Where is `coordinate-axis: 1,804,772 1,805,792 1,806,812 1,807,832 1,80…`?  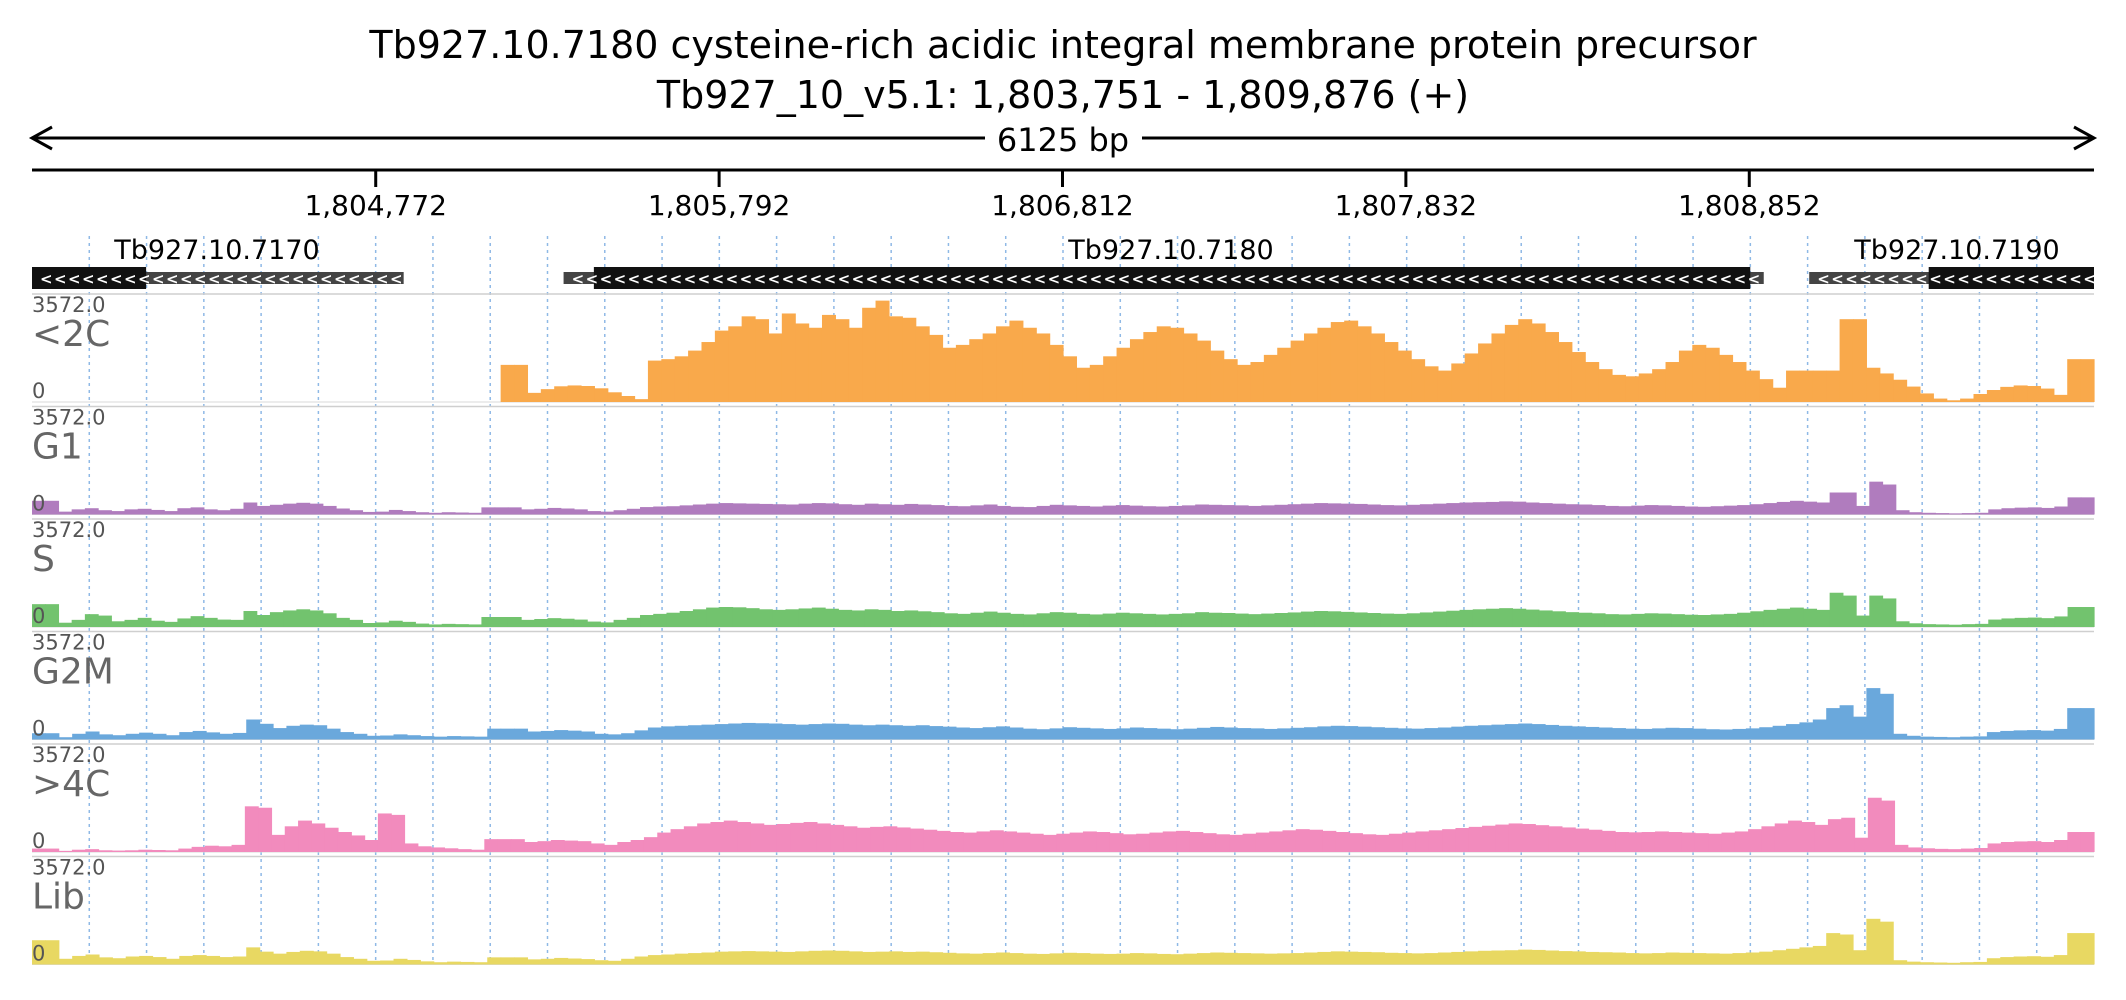 coordinate-axis: 1,804,772 1,805,792 1,806,812 1,807,832 1,80… is located at coordinates (1063, 195).